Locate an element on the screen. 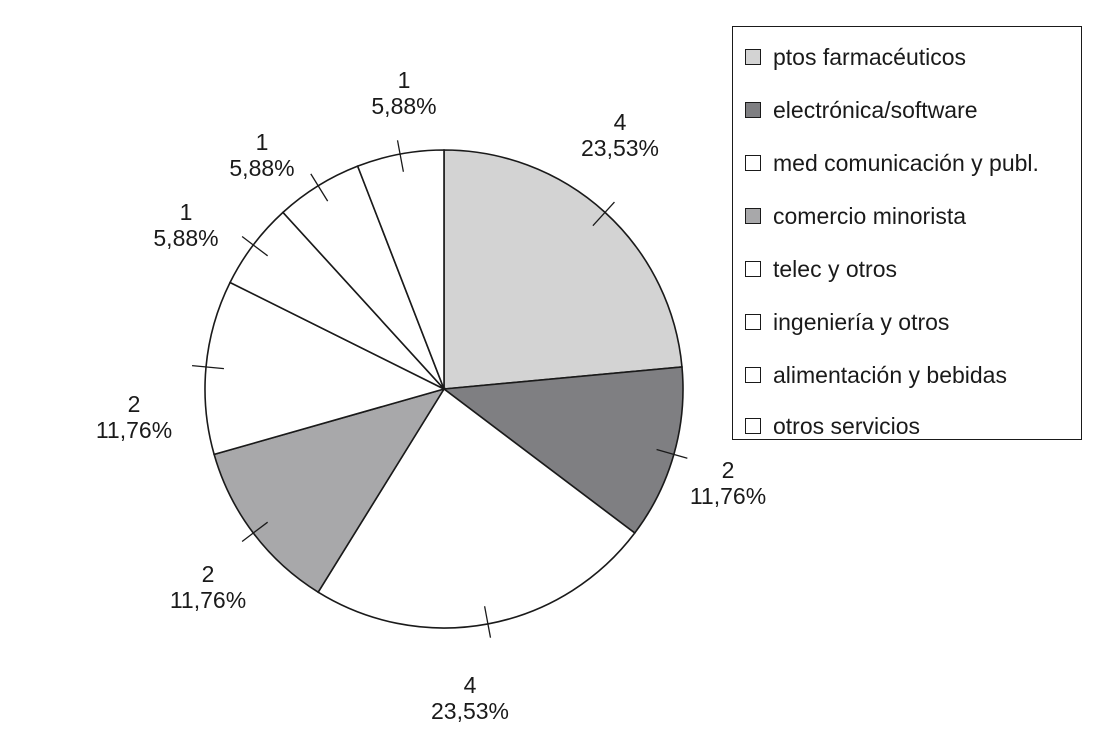  legend-item: ingeniería y otros is located at coordinates (847, 322).